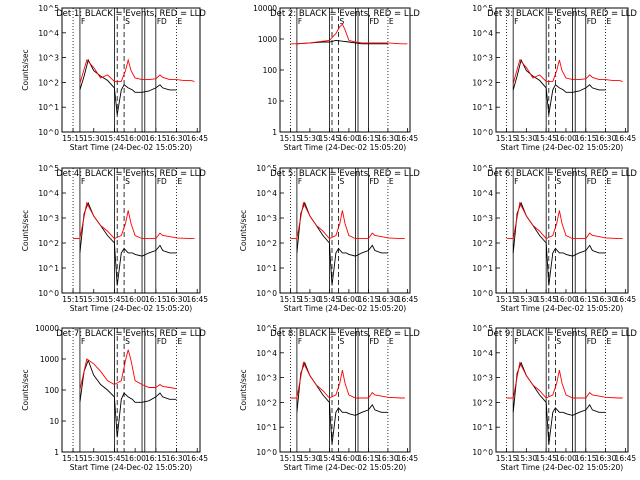 Image resolution: width=640 pixels, height=480 pixels. Describe the element at coordinates (345, 334) in the screenshot. I see `panel-title: Det 8: BLACK = Events, RED = LLD` at that location.